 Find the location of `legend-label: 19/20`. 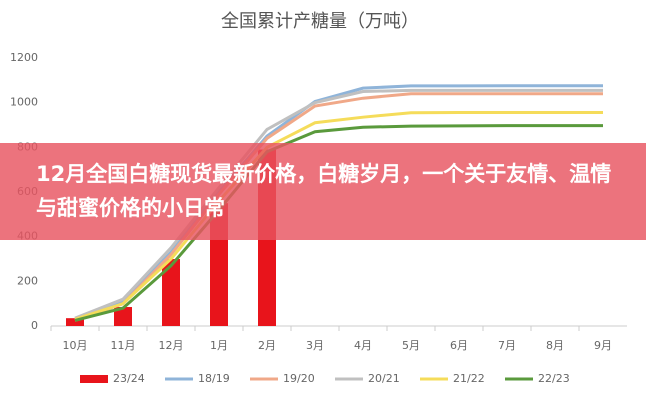

legend-label: 19/20 is located at coordinates (299, 378).